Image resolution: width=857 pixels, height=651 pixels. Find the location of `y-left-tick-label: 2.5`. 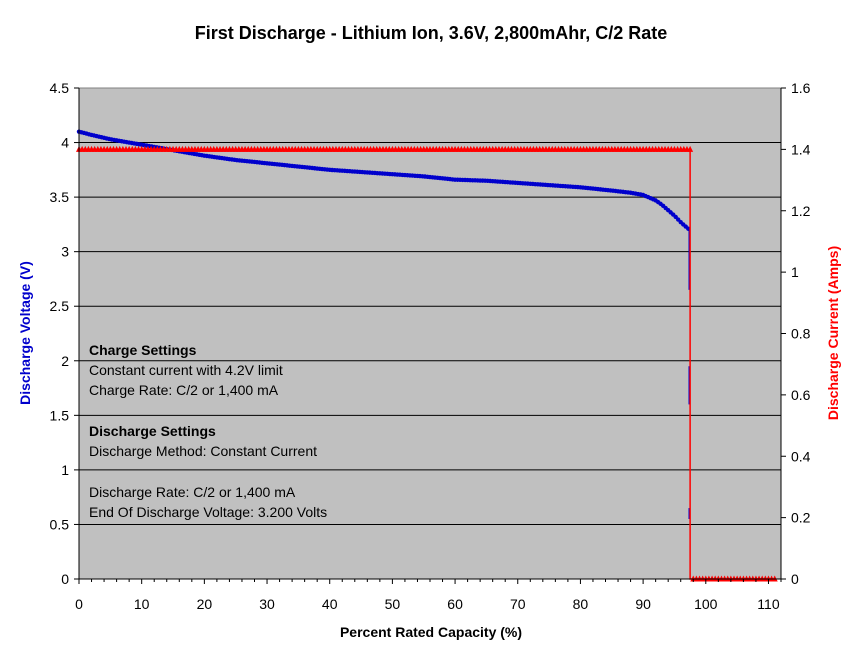

y-left-tick-label: 2.5 is located at coordinates (60, 306).